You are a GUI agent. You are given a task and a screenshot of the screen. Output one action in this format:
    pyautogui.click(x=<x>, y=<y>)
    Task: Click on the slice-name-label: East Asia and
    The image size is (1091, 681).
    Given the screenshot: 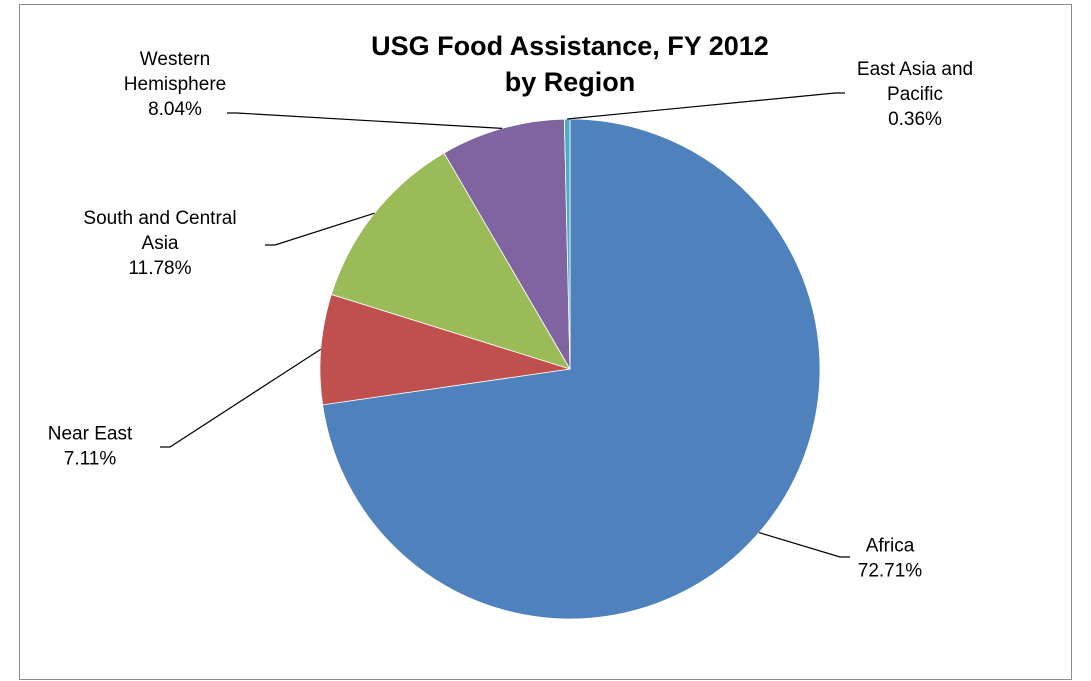 What is the action you would take?
    pyautogui.click(x=915, y=69)
    